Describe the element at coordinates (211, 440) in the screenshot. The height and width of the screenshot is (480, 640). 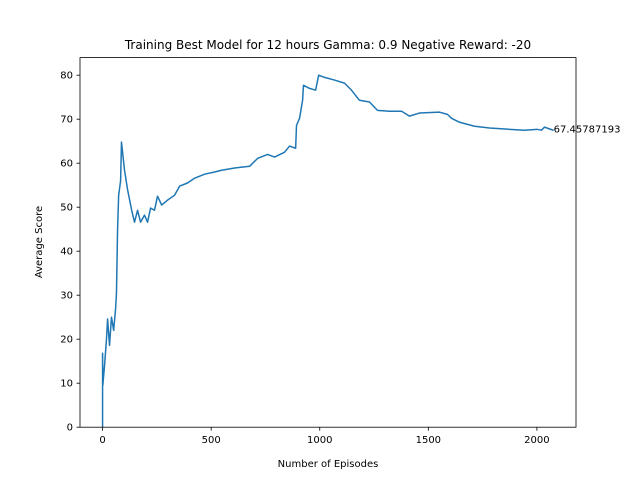
I see `x-tick-label: 500` at that location.